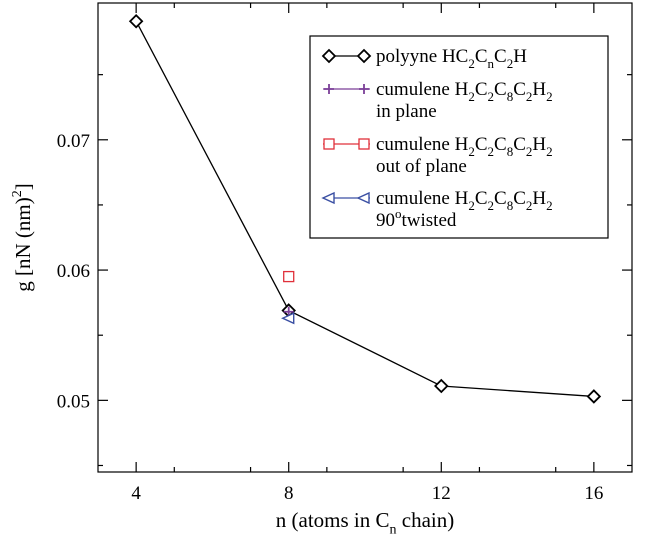 The width and height of the screenshot is (650, 537). I want to click on y-axis-label: g [nN (nm)2], so click(22, 237).